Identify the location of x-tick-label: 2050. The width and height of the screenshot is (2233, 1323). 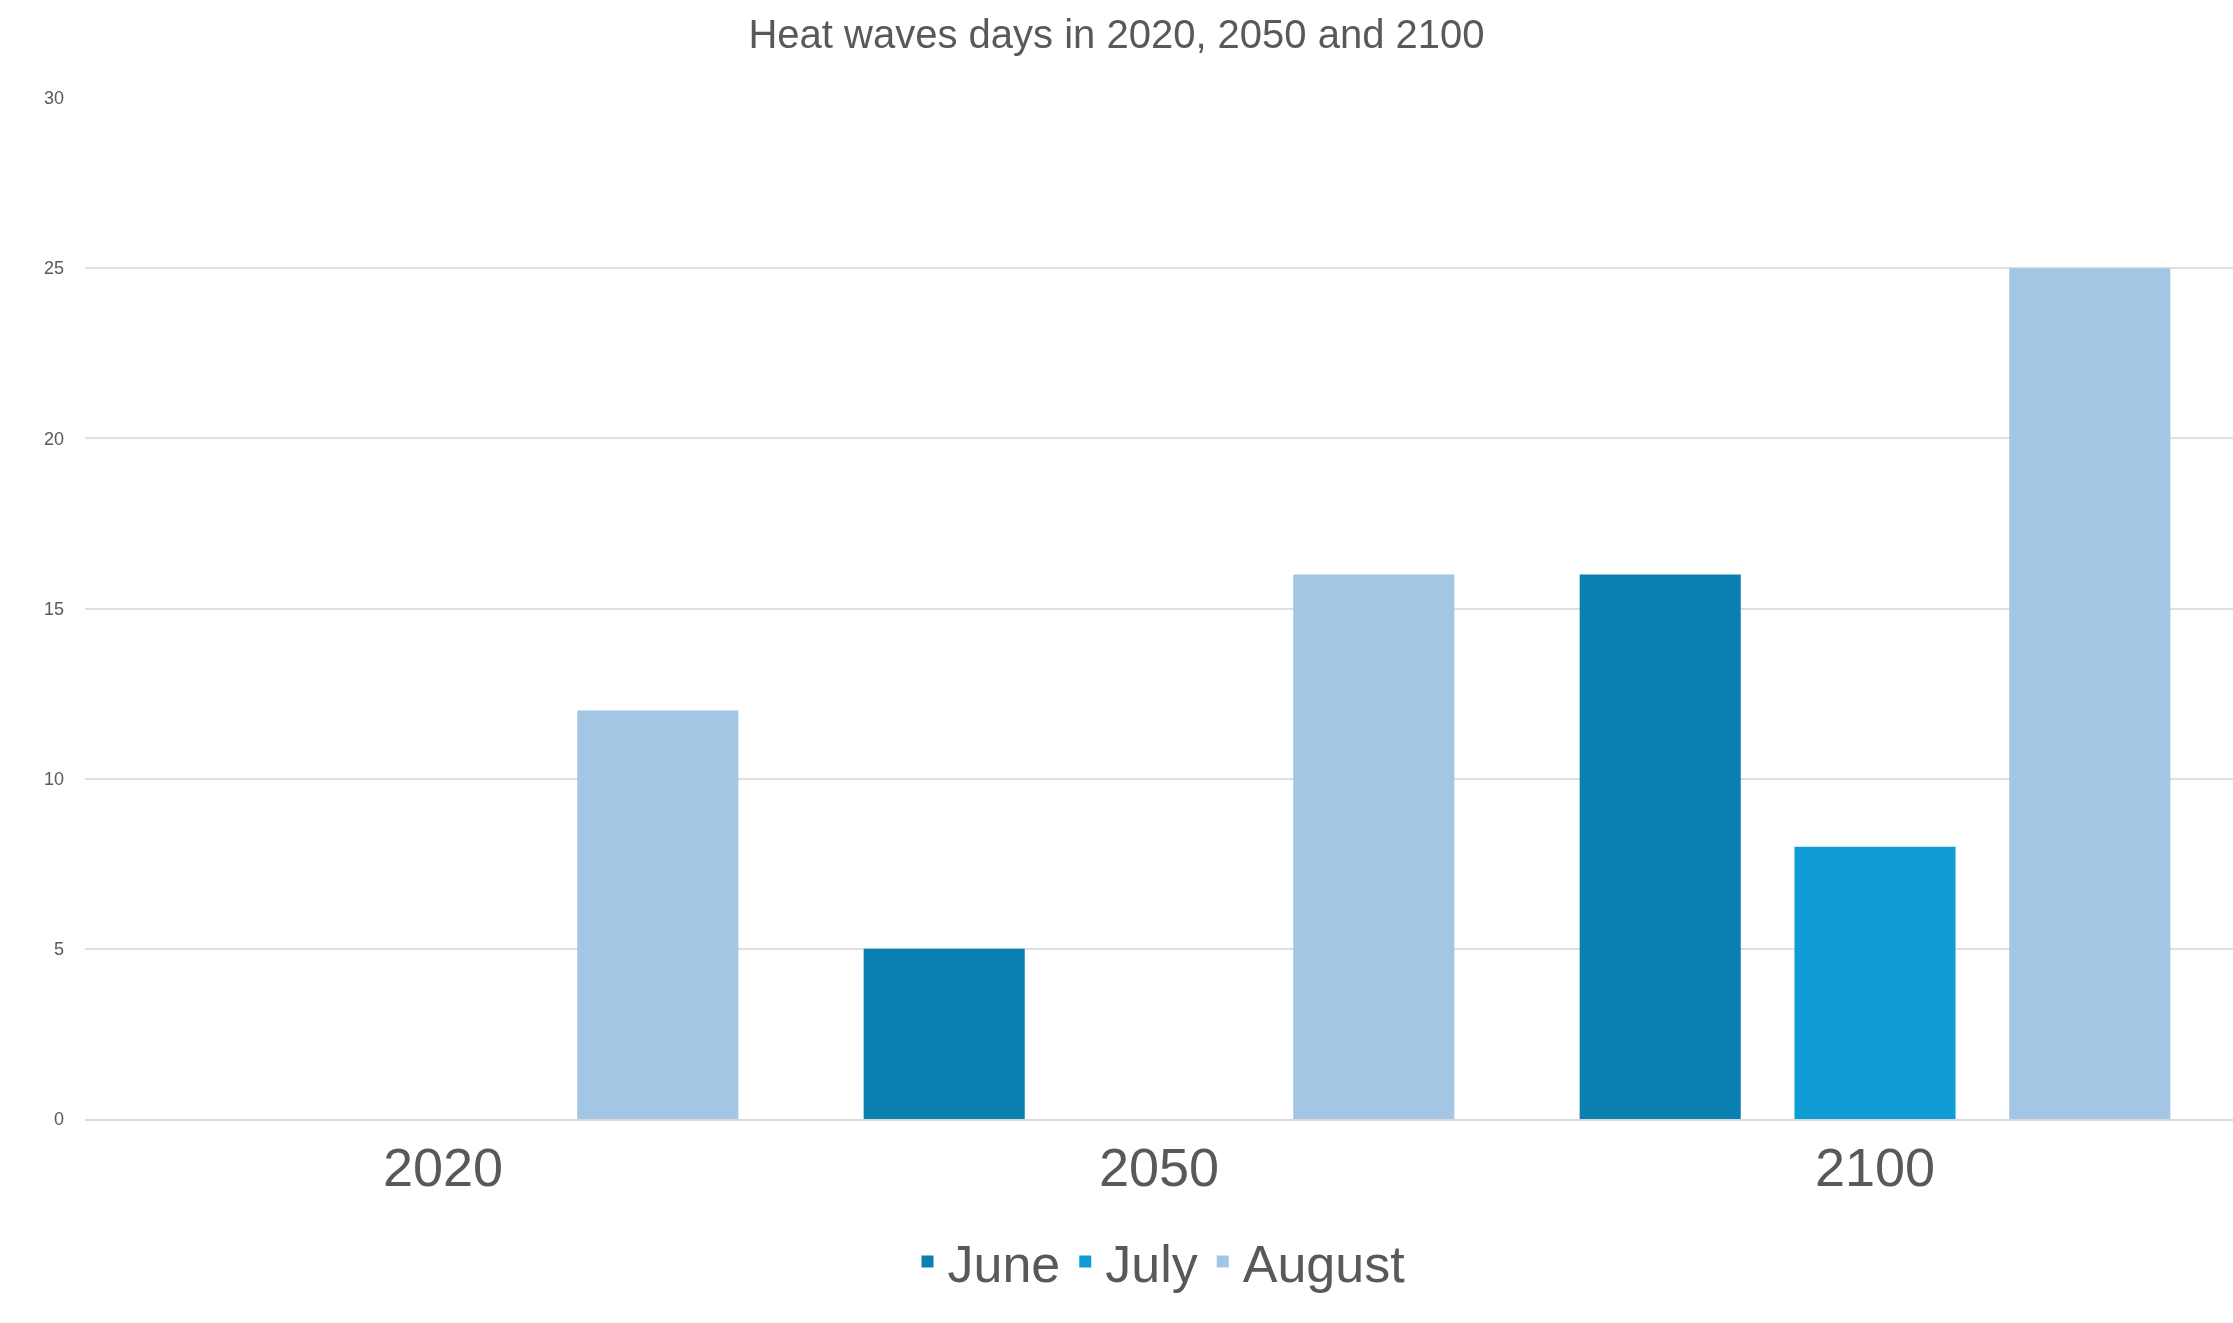
(1159, 1166).